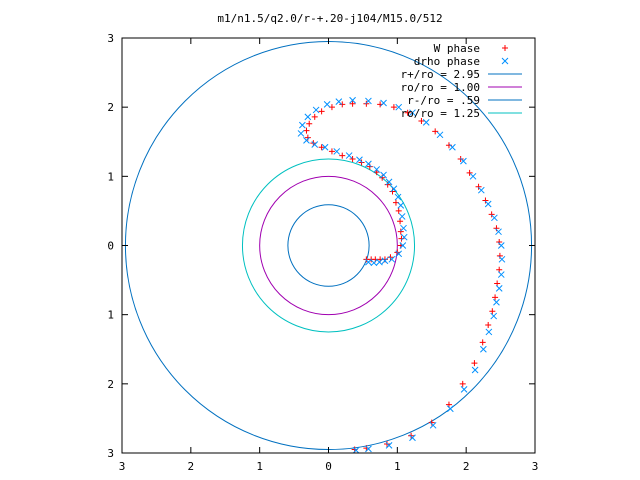 This screenshot has width=640, height=480. What do you see at coordinates (440, 87) in the screenshot?
I see `legend-label: ro/ro = 1.00` at bounding box center [440, 87].